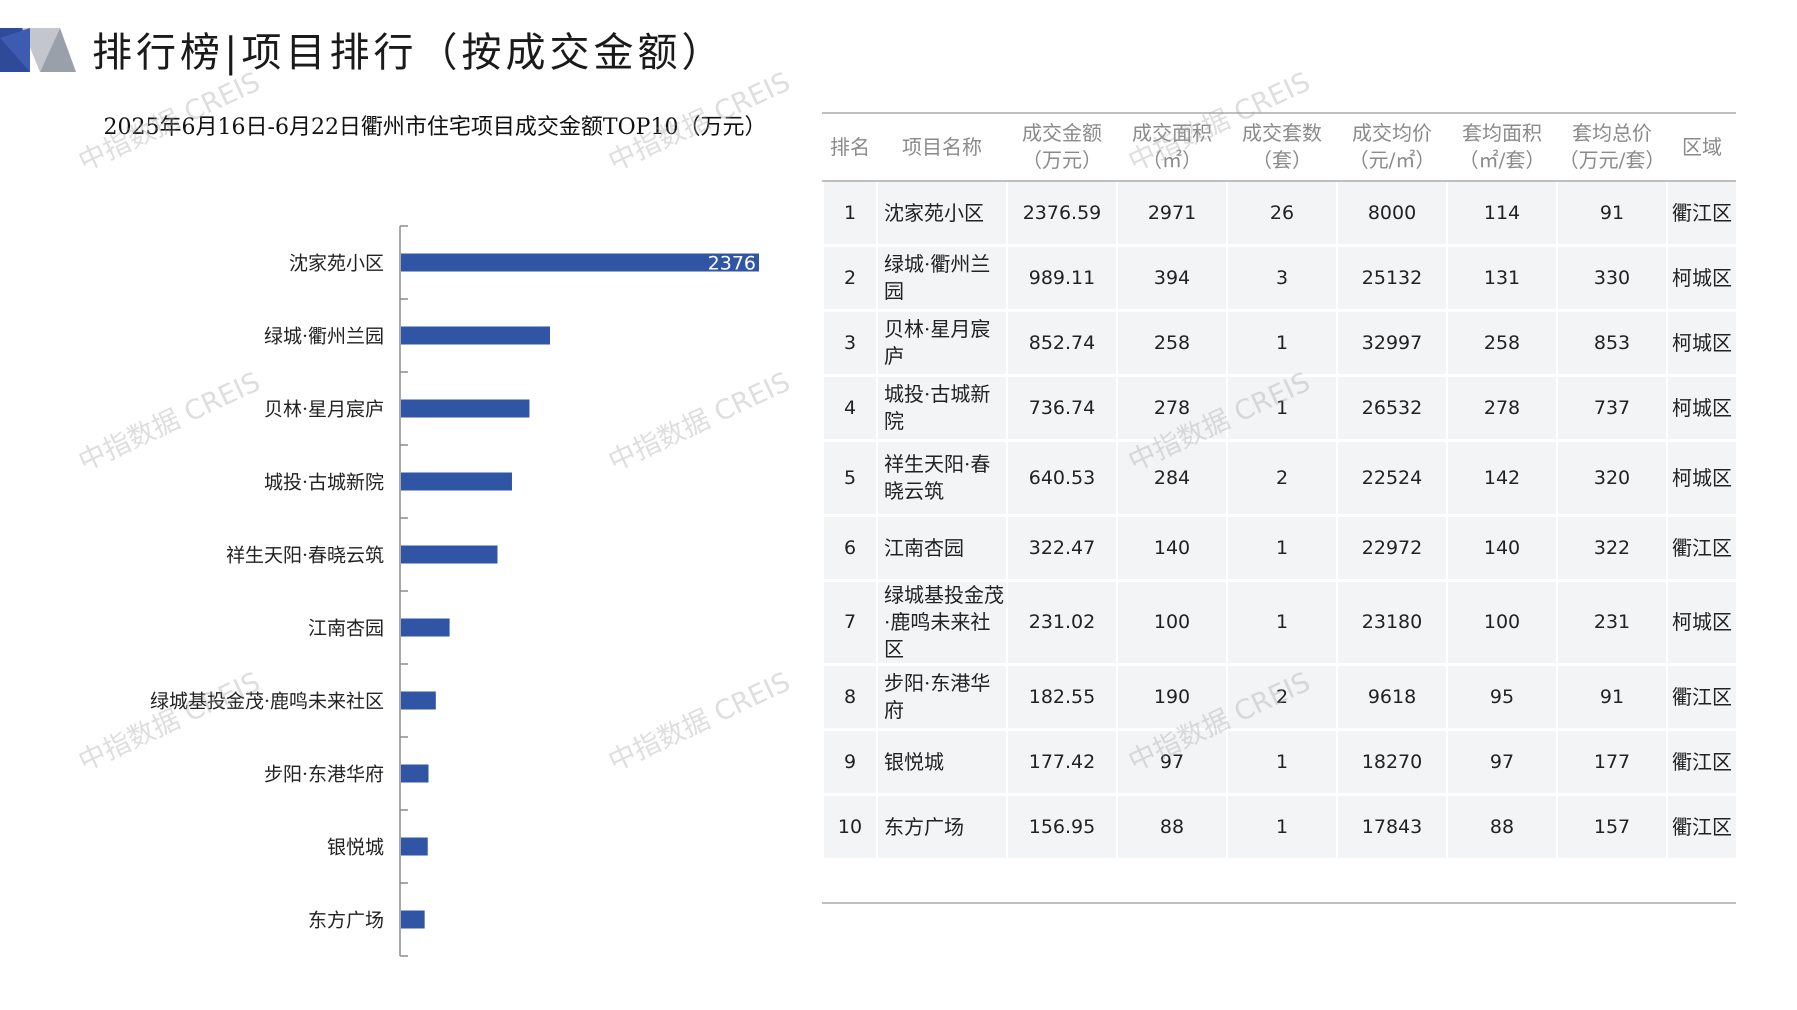 The image size is (1797, 1010). Describe the element at coordinates (942, 827) in the screenshot. I see `project-name-cell: 东方广场` at that location.